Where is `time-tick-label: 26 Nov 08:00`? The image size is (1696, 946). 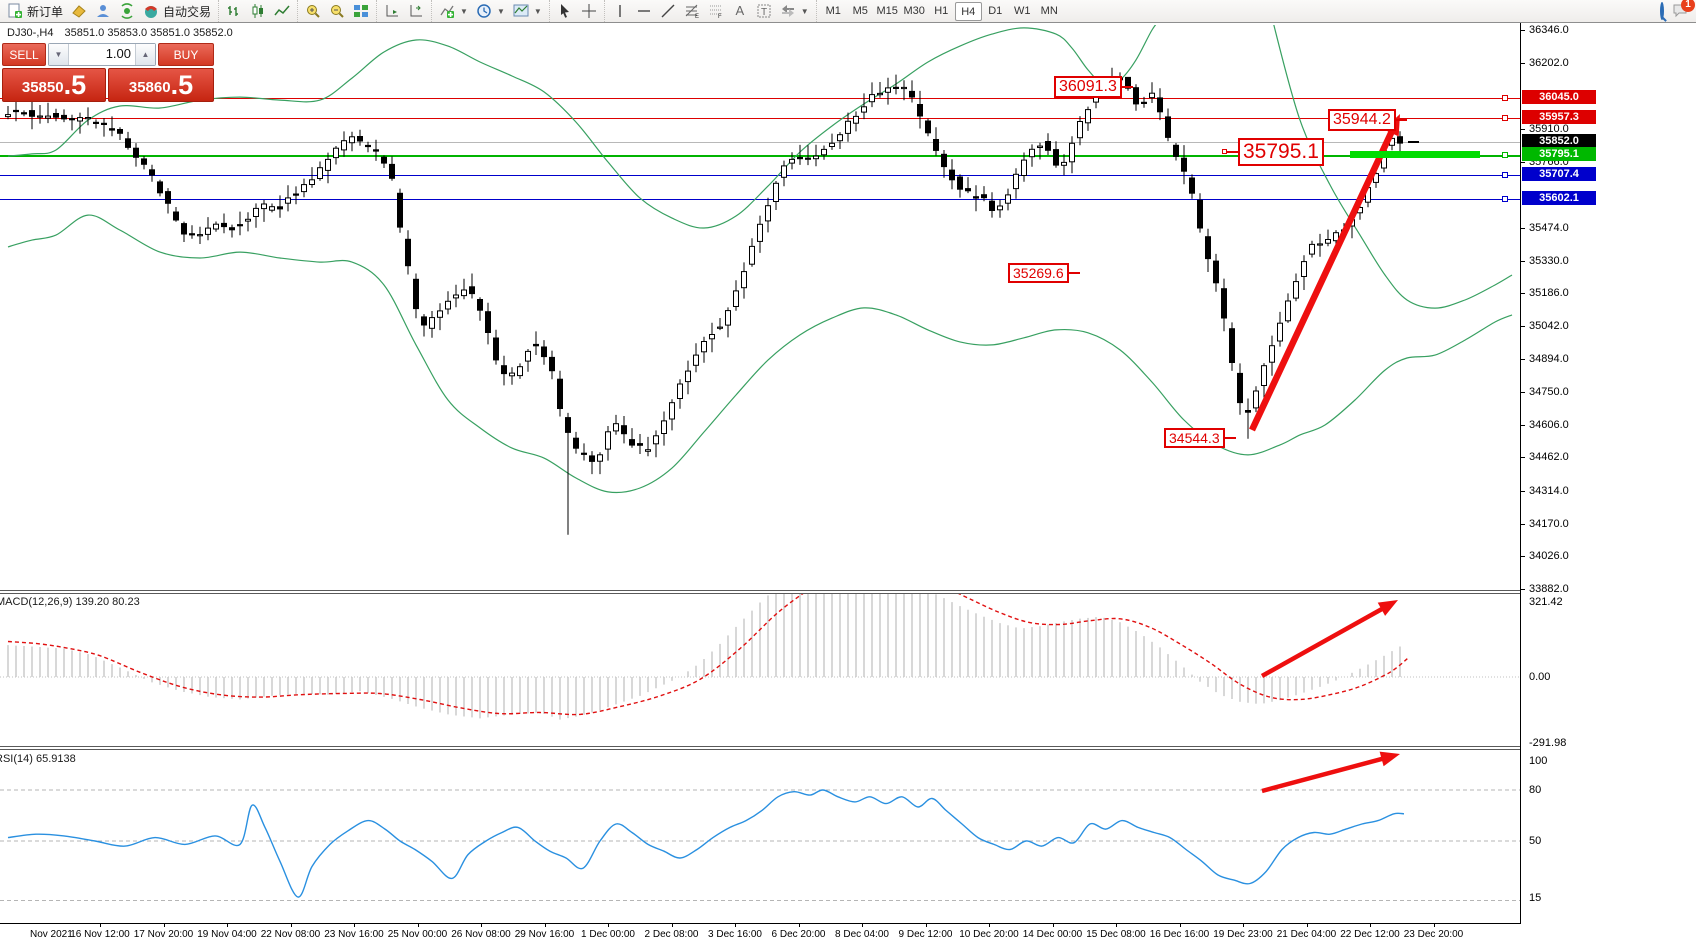
time-tick-label: 26 Nov 08:00 is located at coordinates (481, 934).